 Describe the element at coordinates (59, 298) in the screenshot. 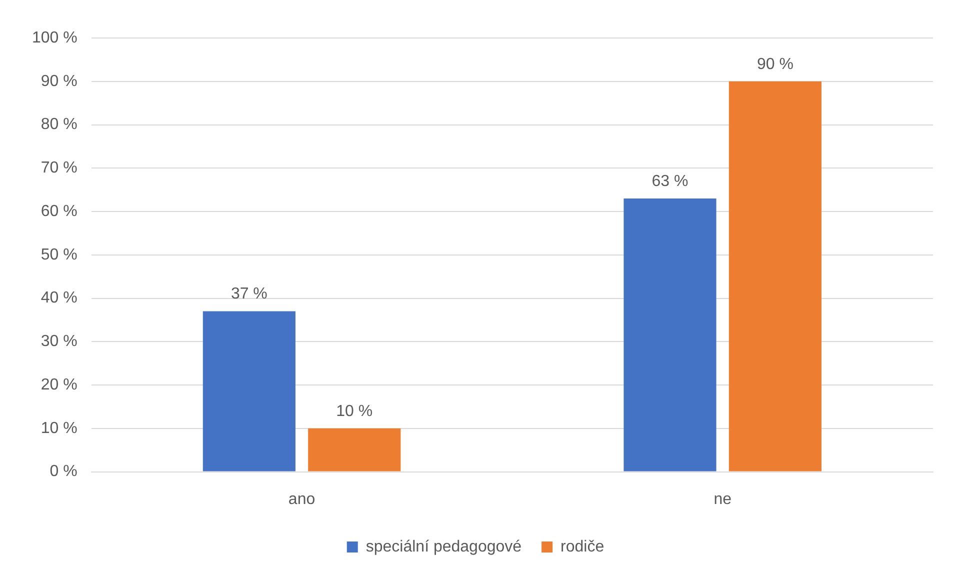

I see `y-tick-label: 40 %` at that location.